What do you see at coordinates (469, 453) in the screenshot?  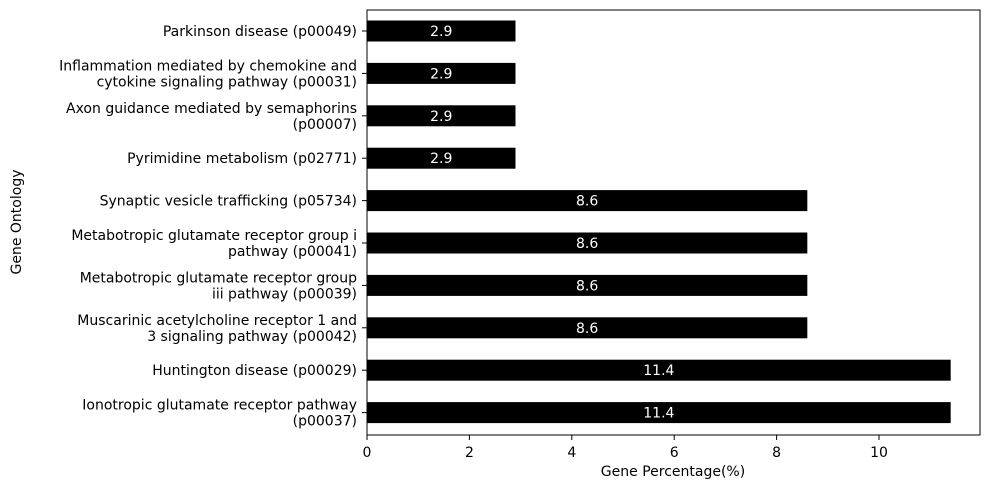 I see `x-tick-label: 2` at bounding box center [469, 453].